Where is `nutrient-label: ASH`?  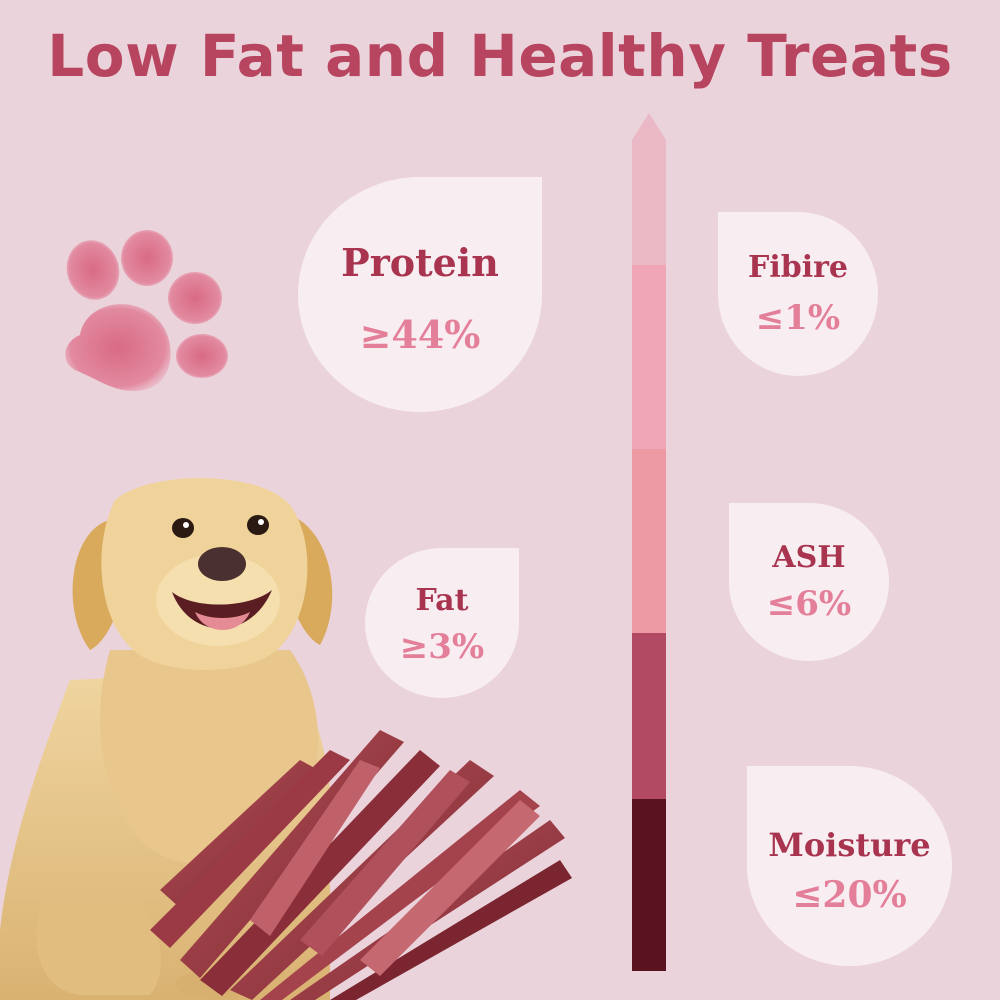
nutrient-label: ASH is located at coordinates (809, 557).